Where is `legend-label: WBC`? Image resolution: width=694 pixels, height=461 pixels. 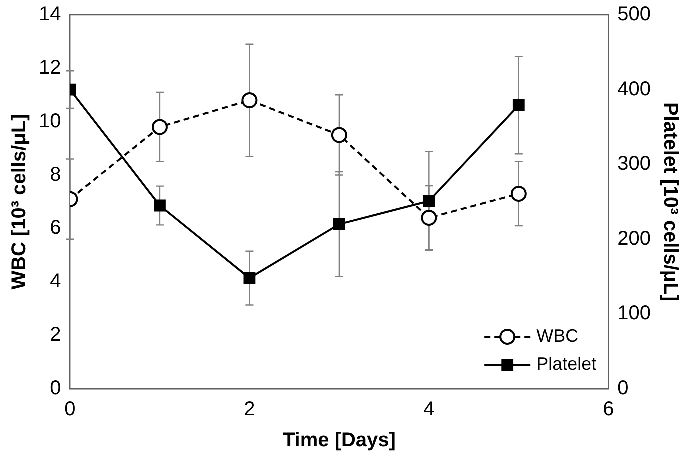 legend-label: WBC is located at coordinates (557, 336).